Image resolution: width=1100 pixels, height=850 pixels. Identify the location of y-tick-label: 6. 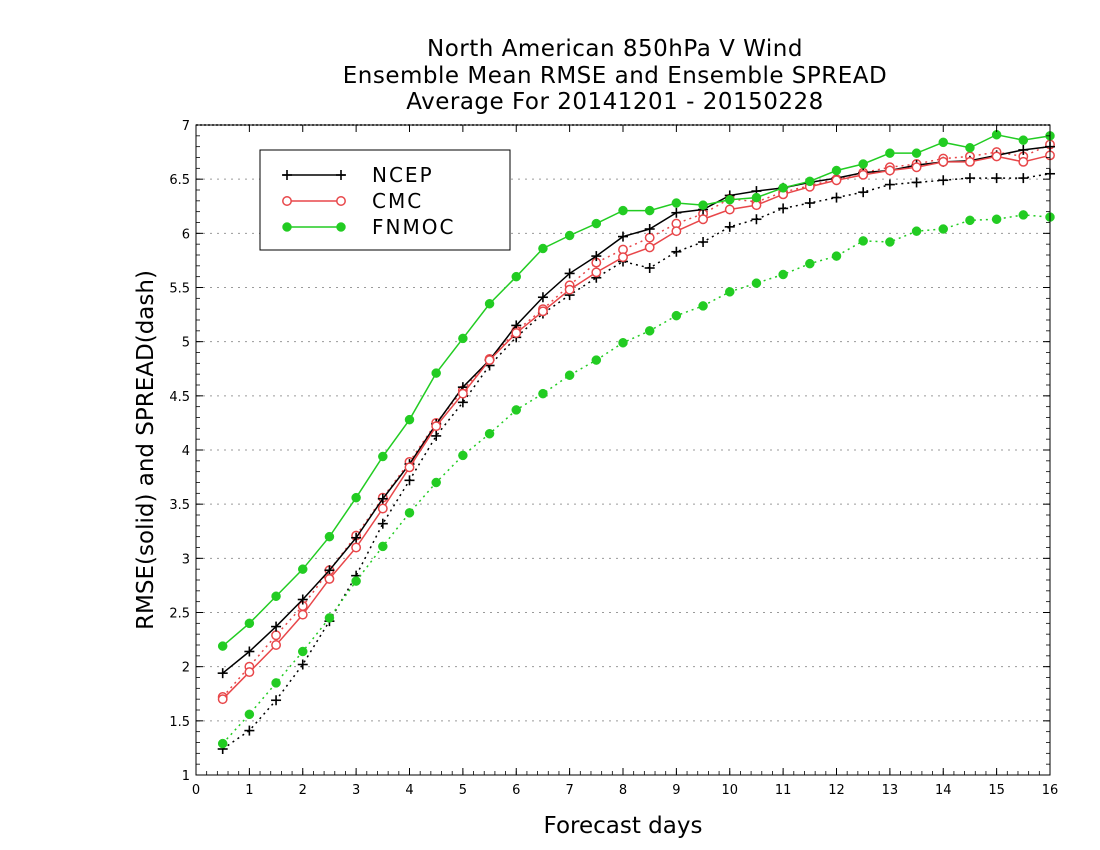
(186, 234).